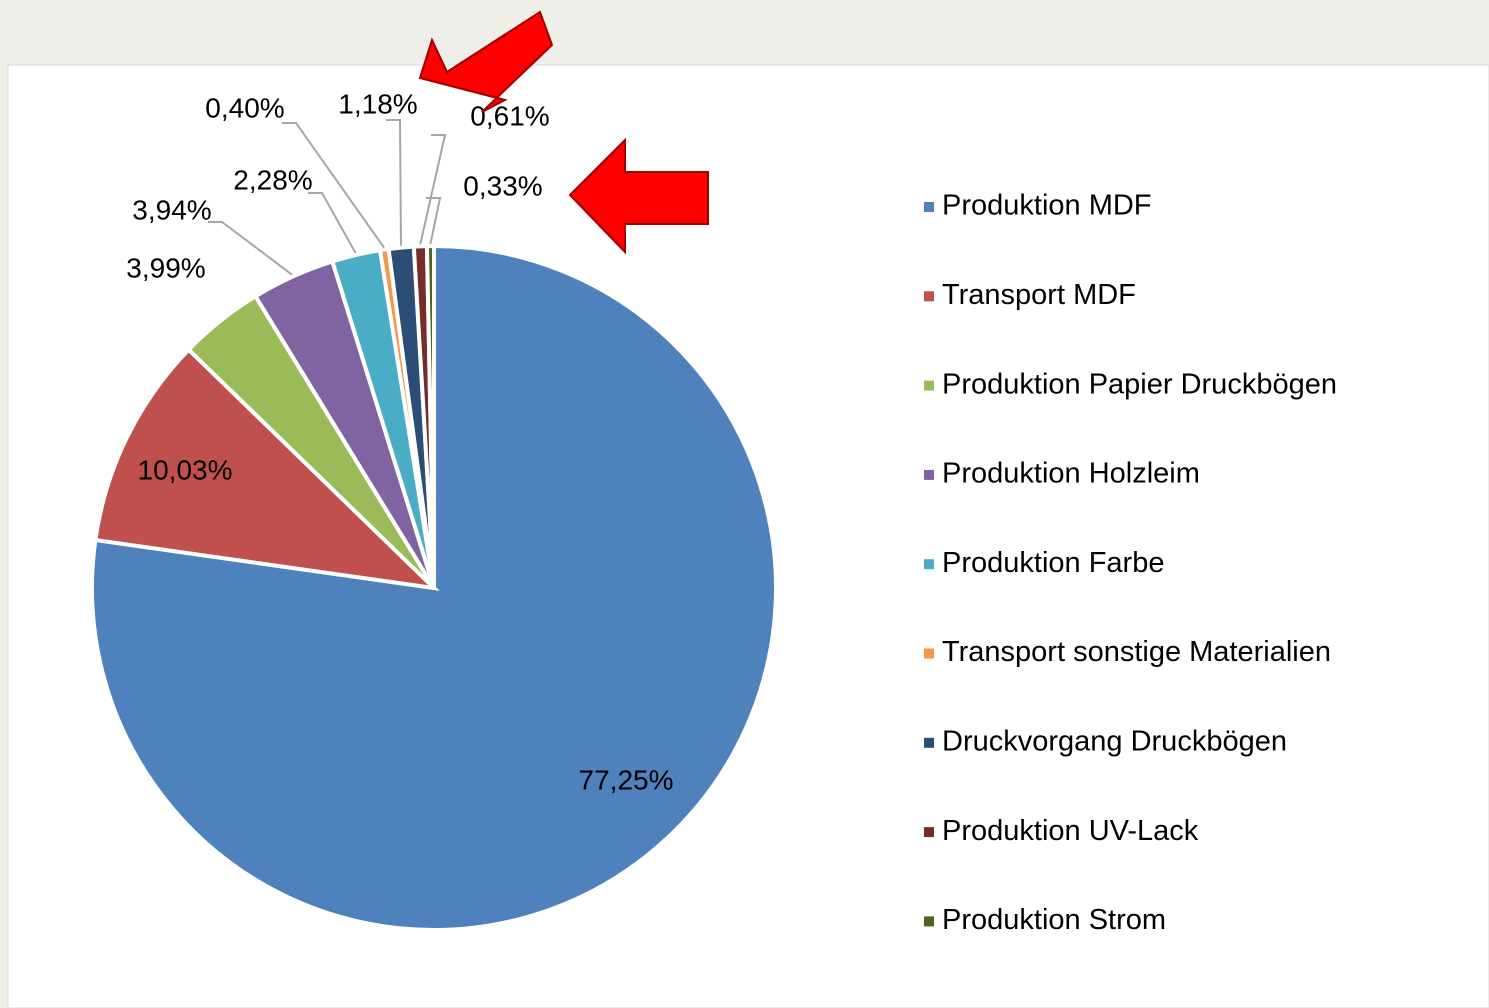  I want to click on data-label: 3,99%, so click(165, 267).